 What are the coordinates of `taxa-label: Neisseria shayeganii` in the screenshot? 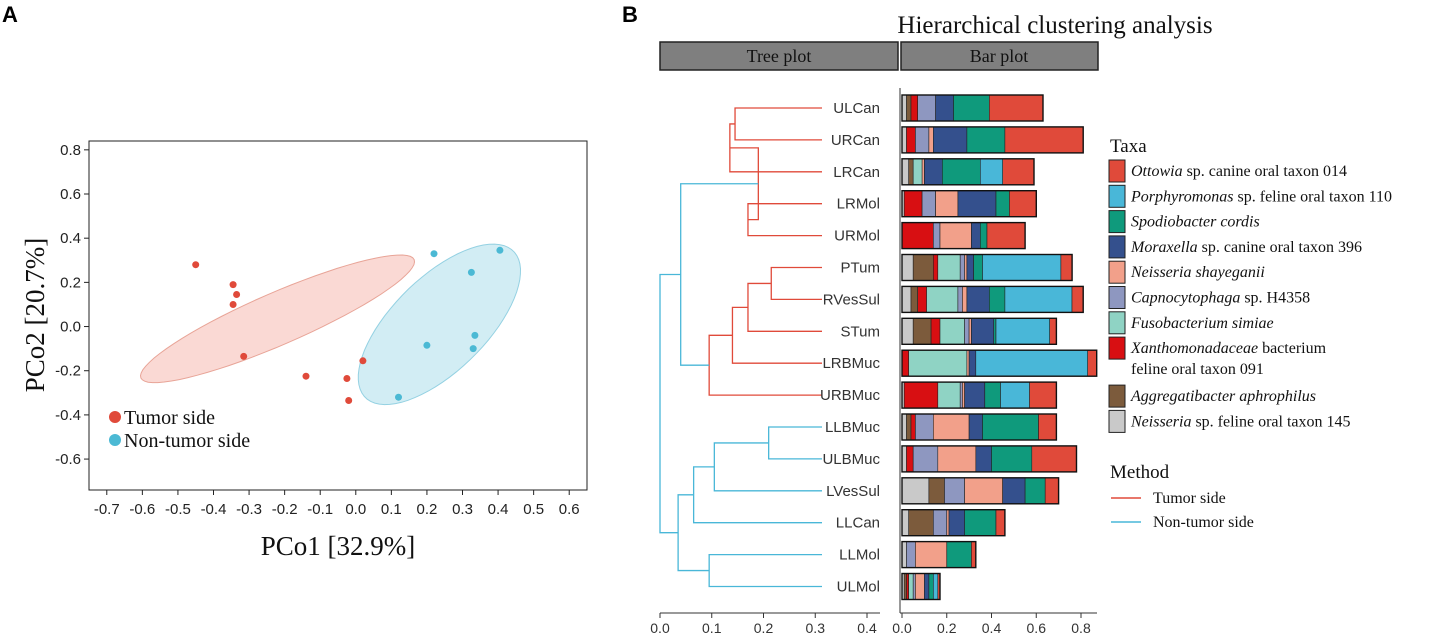 It's located at (1197, 272).